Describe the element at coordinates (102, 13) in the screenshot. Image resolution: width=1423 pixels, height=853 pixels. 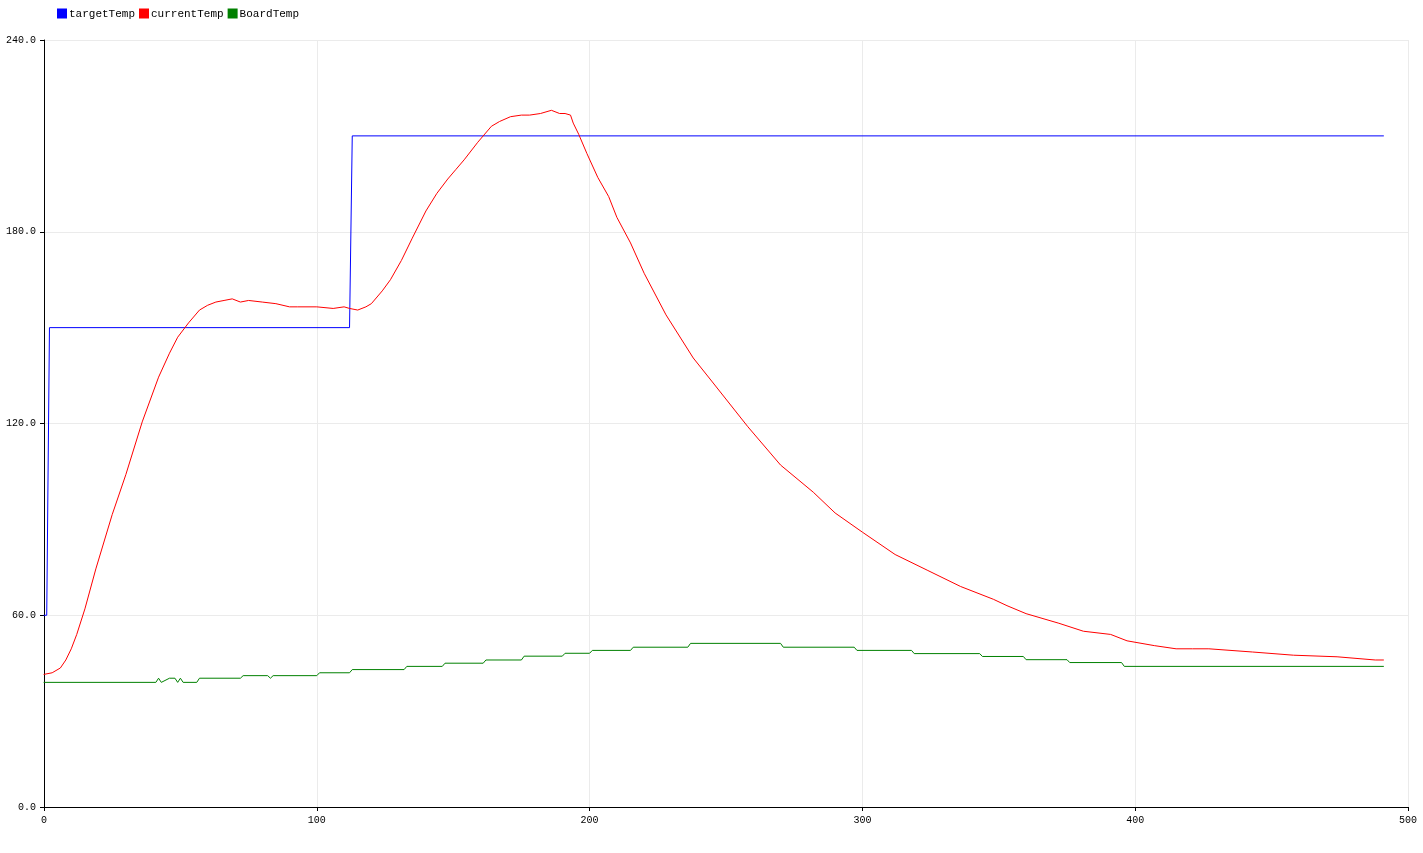
I see `legend-label: targetTemp` at that location.